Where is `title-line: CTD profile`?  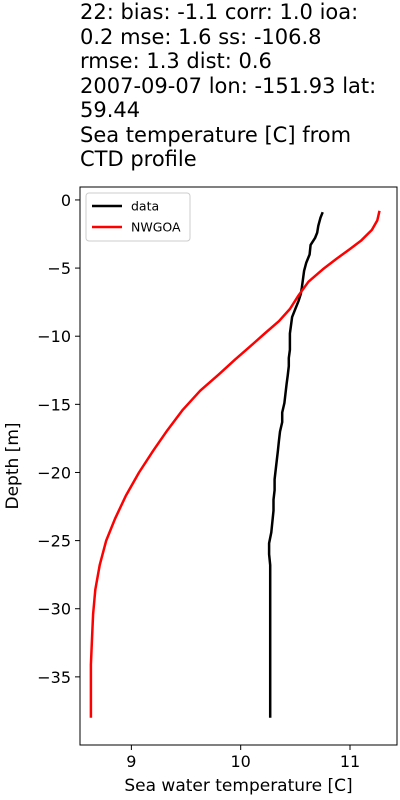
title-line: CTD profile is located at coordinates (138, 159).